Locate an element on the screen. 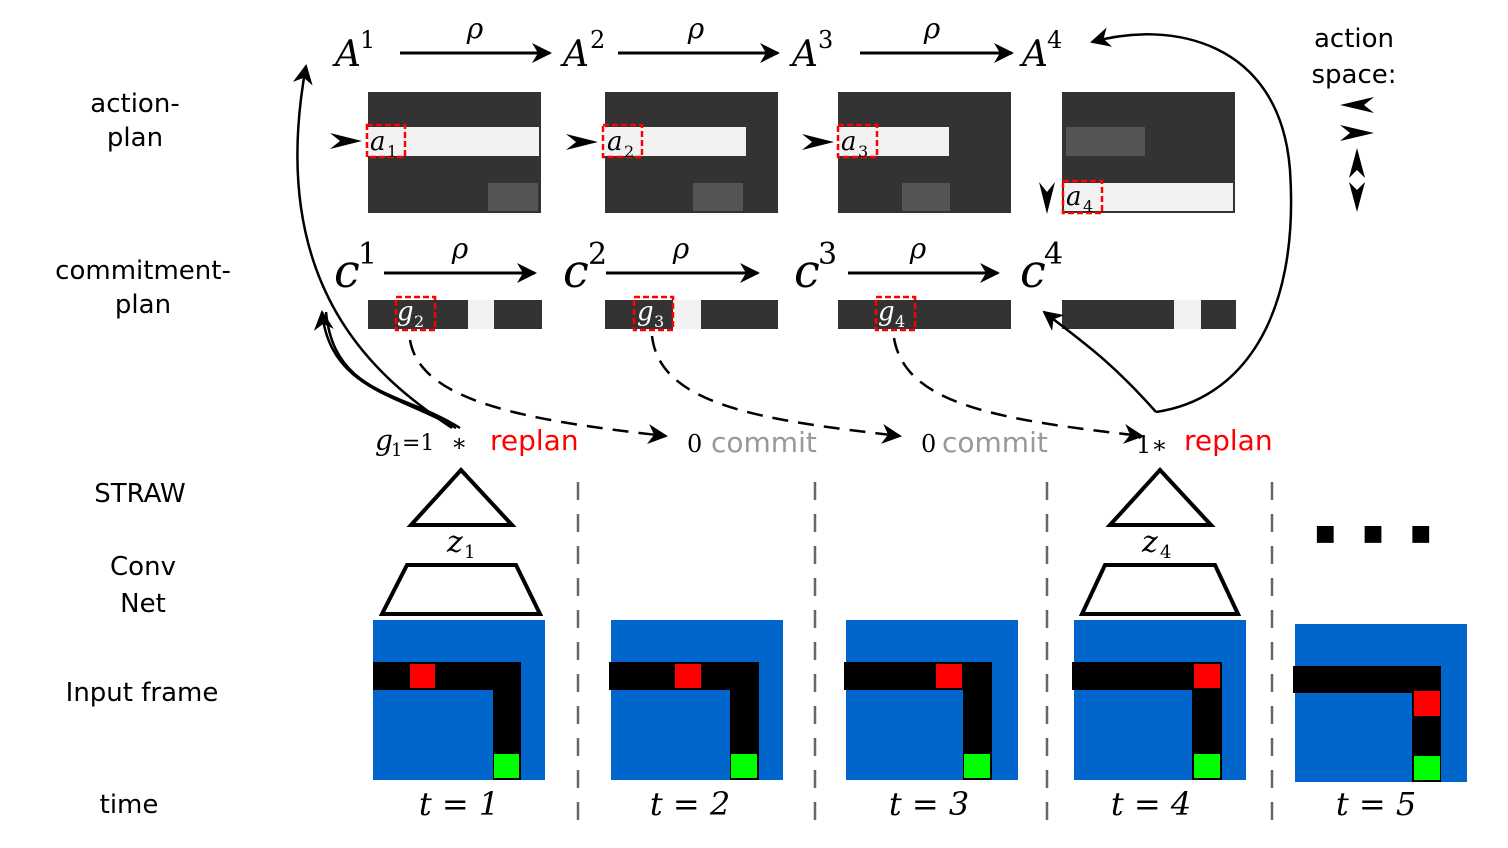 This screenshot has height=848, width=1508. ellipsis: ■ ■ ■ is located at coordinates (1378, 533).